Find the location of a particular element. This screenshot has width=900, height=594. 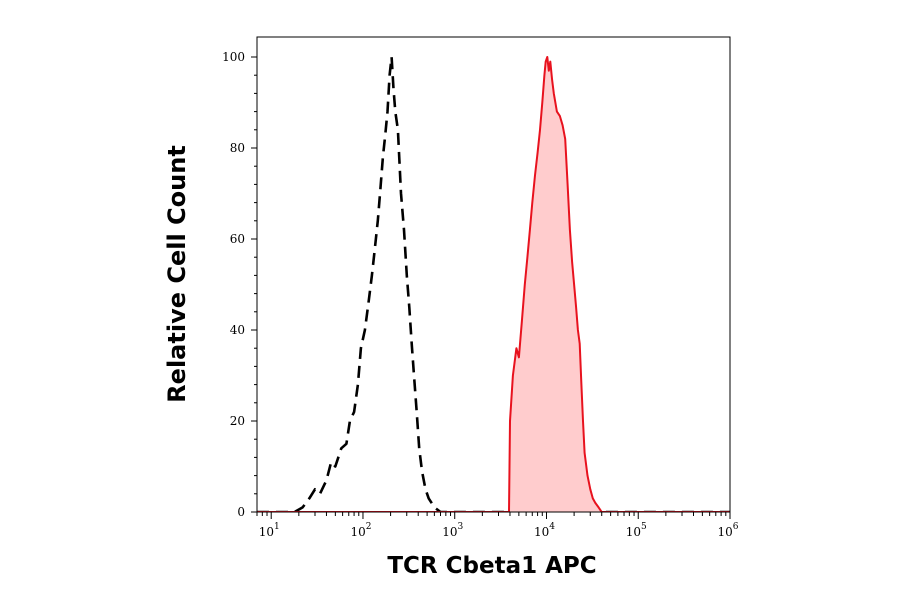

y-tick-label: 20 is located at coordinates (237, 421).